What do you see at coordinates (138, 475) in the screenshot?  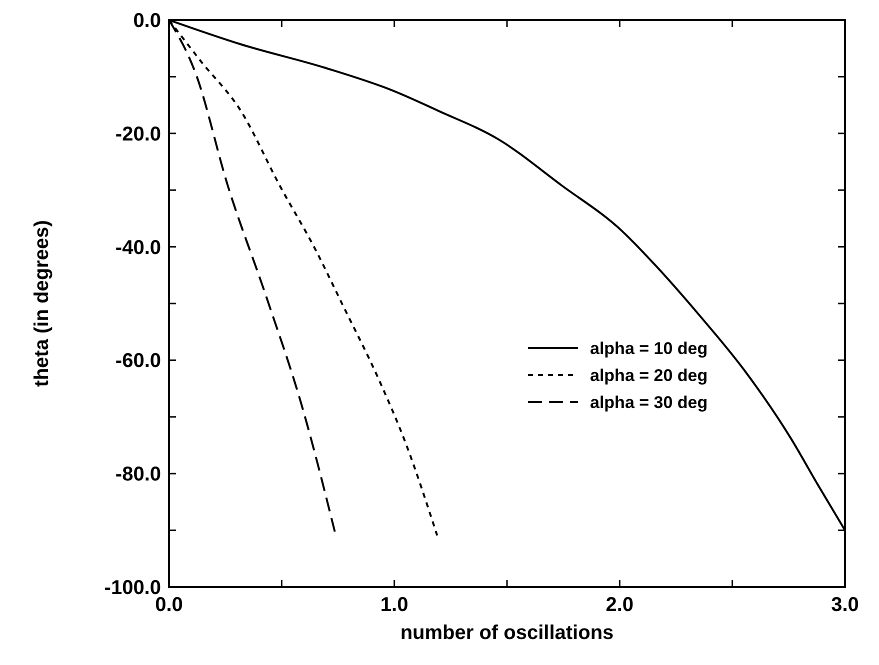 I see `y-tick-label: -80.0` at bounding box center [138, 475].